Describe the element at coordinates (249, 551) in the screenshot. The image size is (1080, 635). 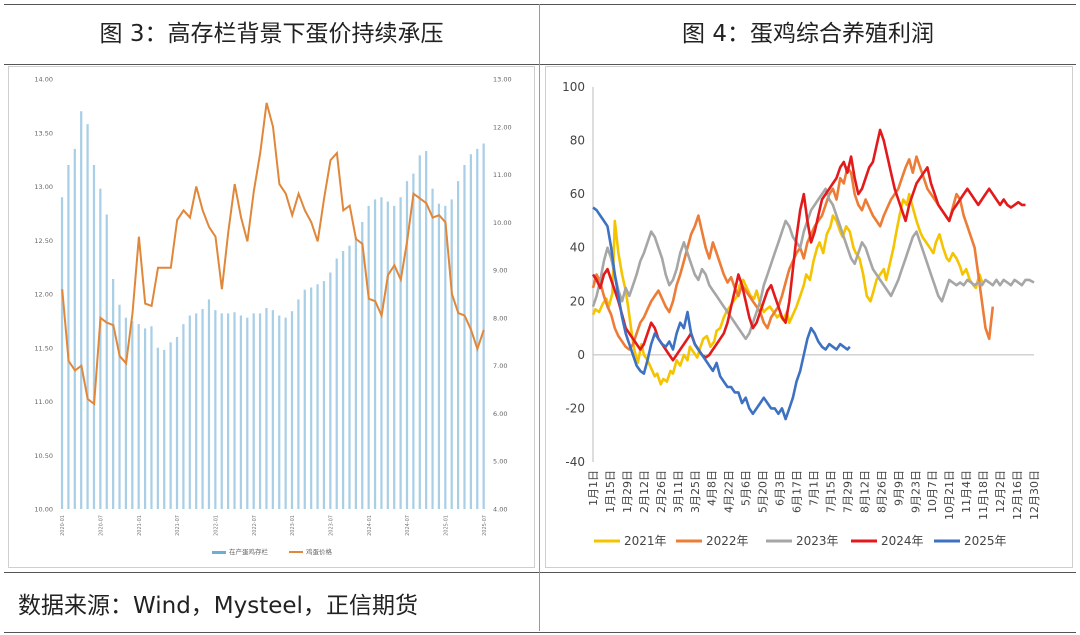
I see `legend-inventory-label: 在产蛋鸡存栏` at that location.